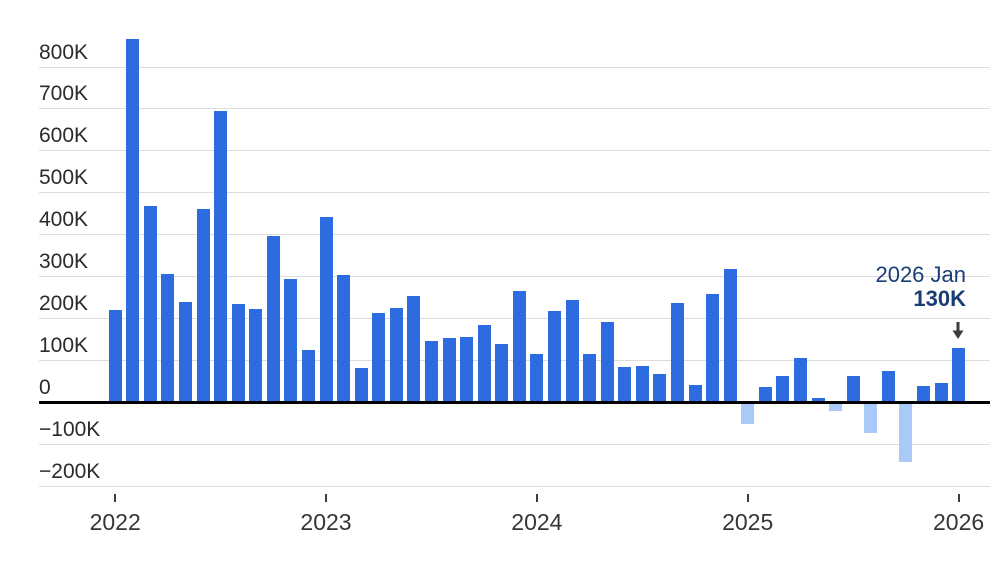 The height and width of the screenshot is (566, 998). I want to click on x-axis-label: 2023, so click(326, 522).